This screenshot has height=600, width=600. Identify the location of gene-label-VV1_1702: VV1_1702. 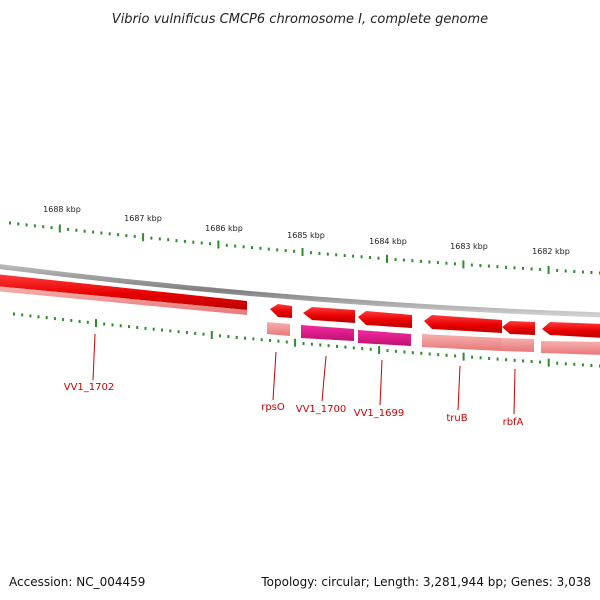
(89, 387).